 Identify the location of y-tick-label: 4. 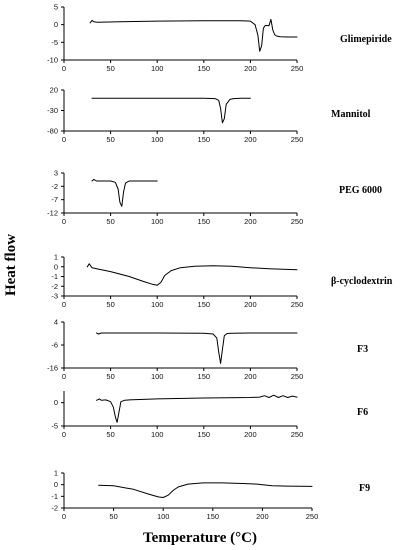
(56, 322).